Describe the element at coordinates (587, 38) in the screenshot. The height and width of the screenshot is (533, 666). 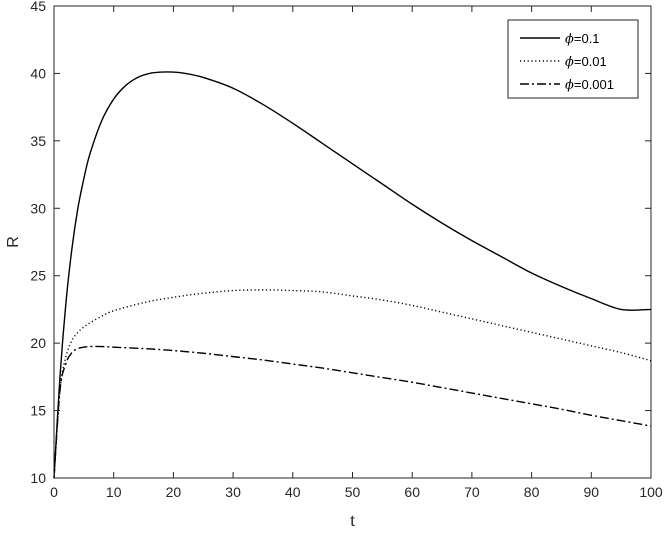
I see `legend-value: =0.1` at that location.